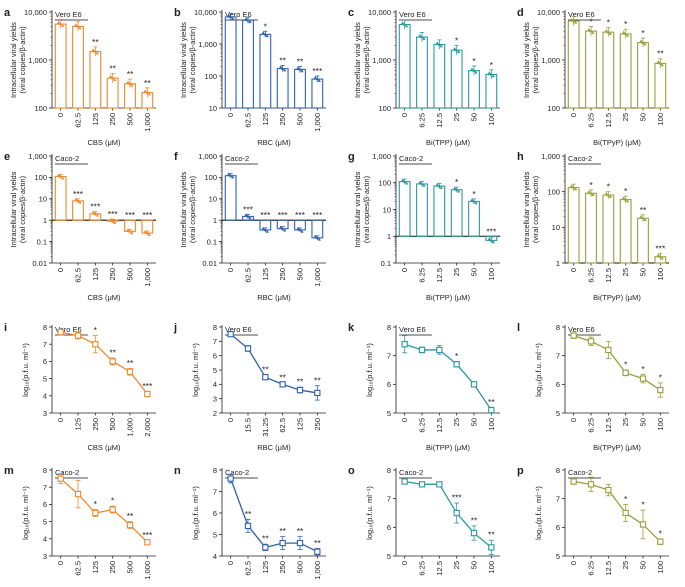 Image resolution: width=685 pixels, height=587 pixels. Describe the element at coordinates (177, 13) in the screenshot. I see `panel-letter: b` at that location.